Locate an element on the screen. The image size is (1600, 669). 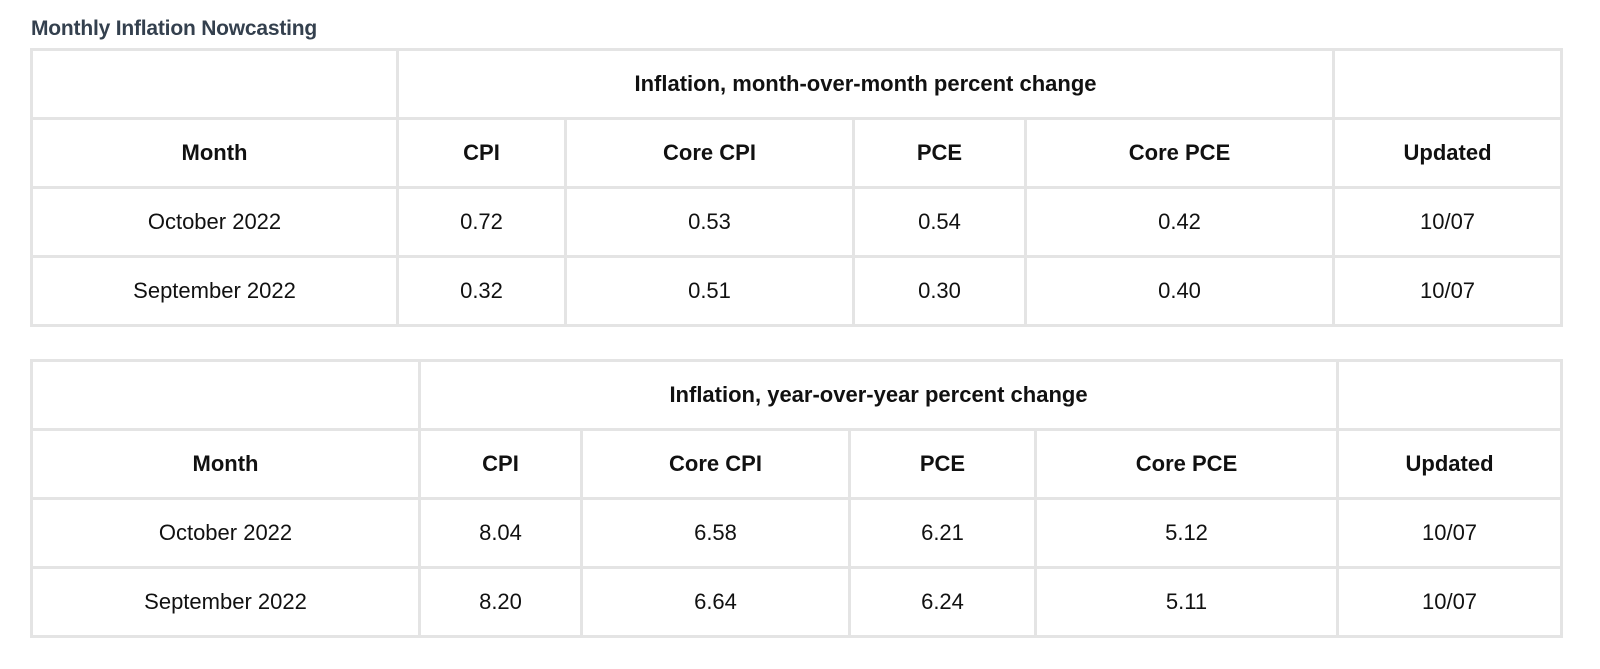
table-row: September 2022 8.20 6.64 6.24 5.11 10/07 is located at coordinates (797, 602).